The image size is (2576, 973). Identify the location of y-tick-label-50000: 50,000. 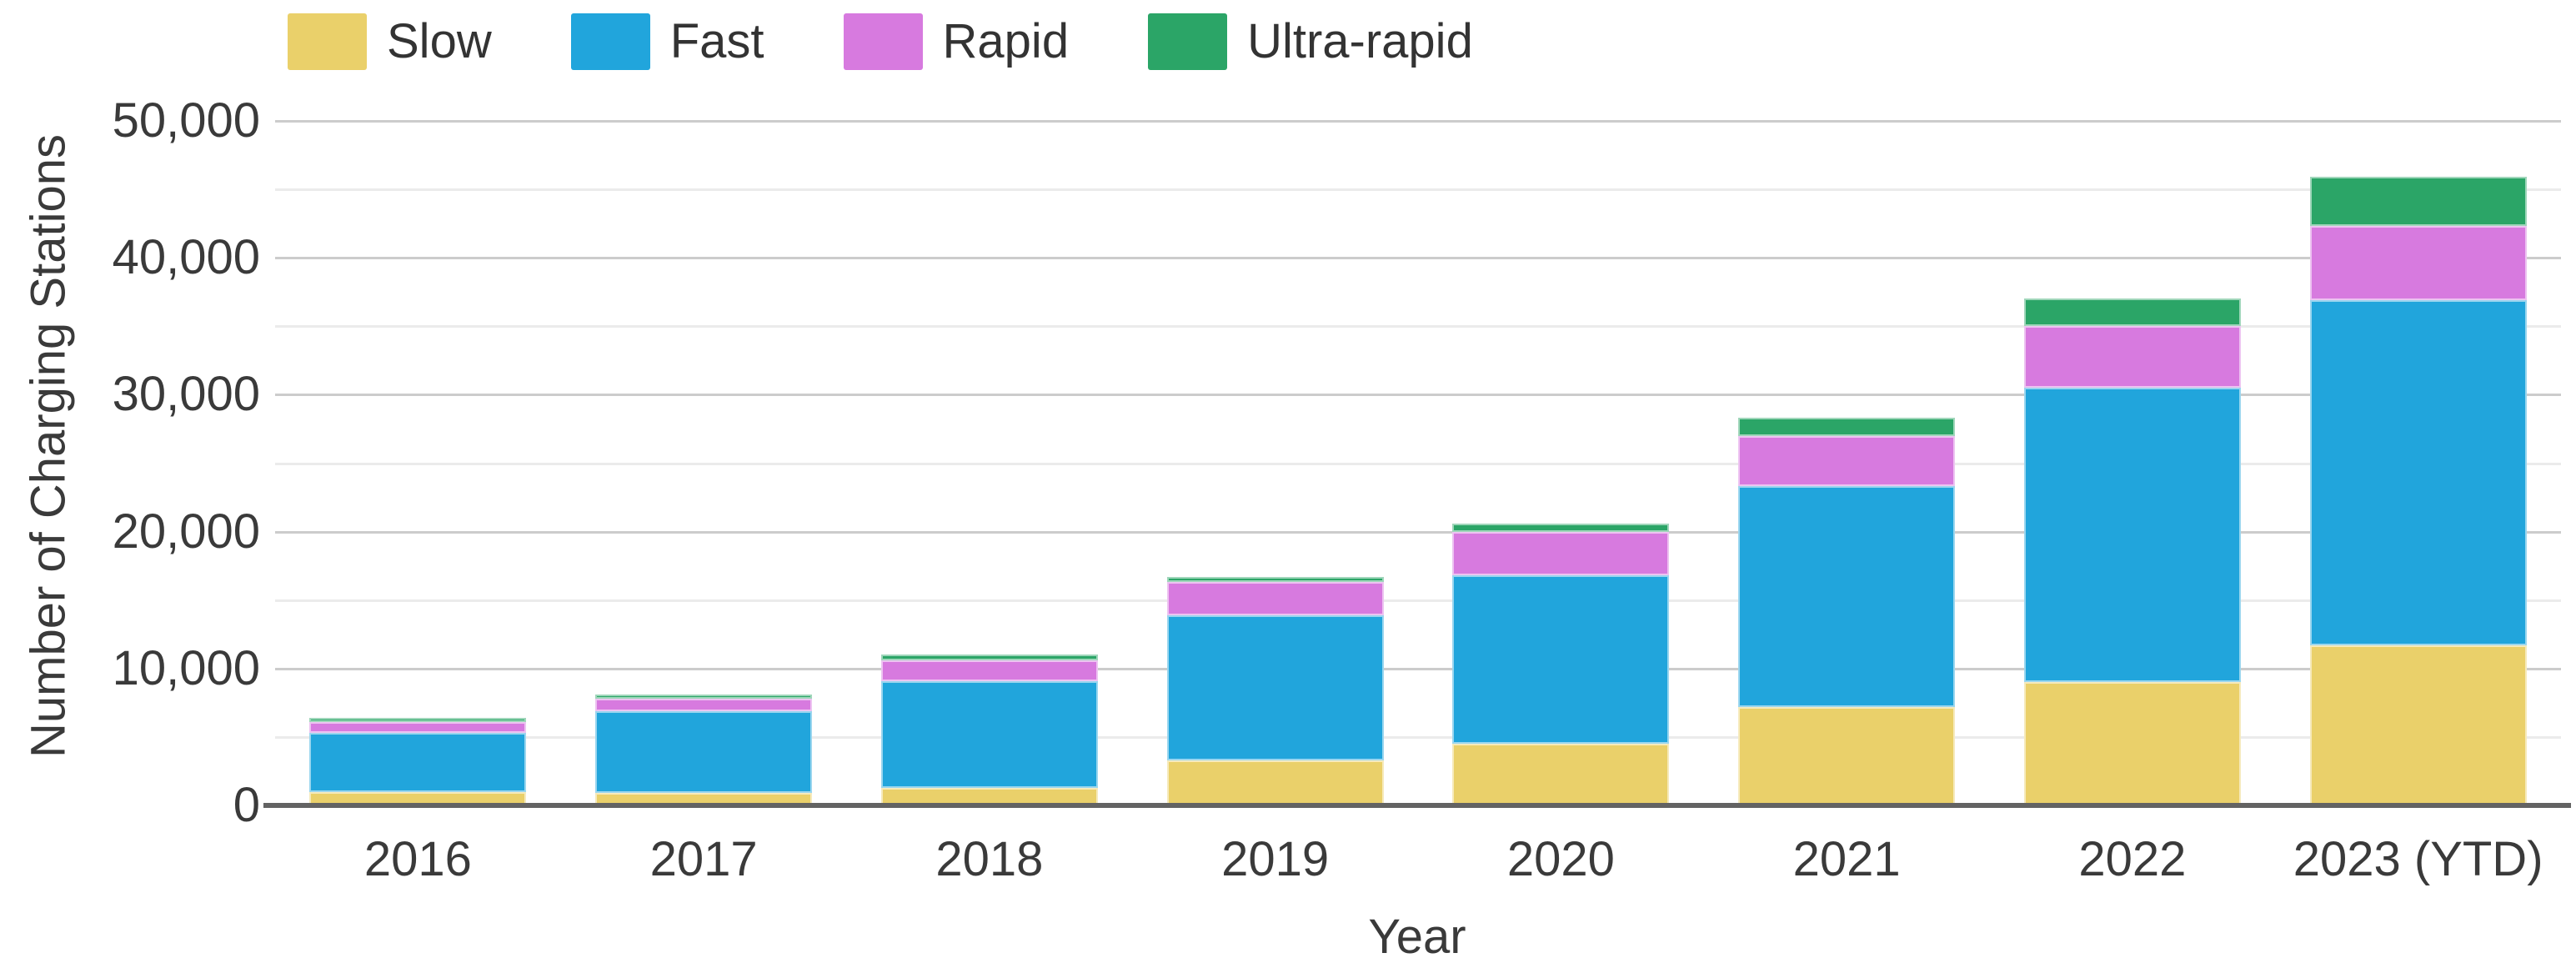
(186, 120).